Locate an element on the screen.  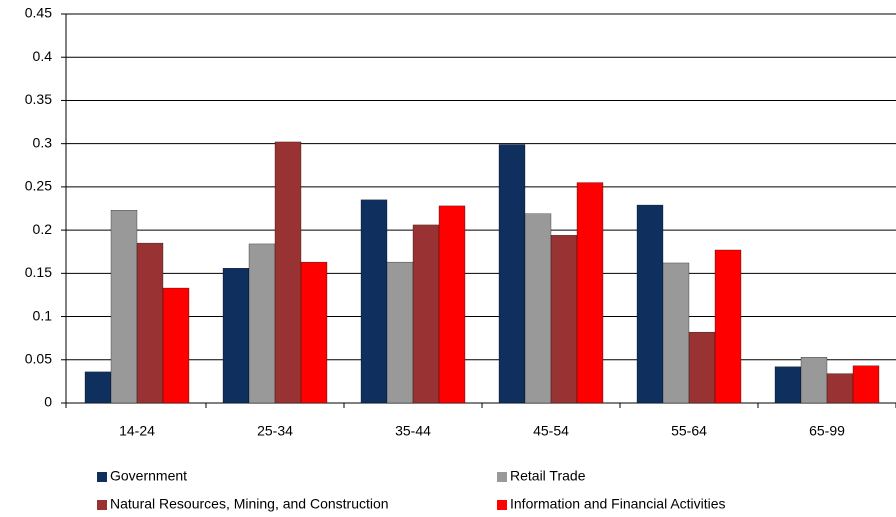
y-tick-label: 0.15 is located at coordinates (38, 272).